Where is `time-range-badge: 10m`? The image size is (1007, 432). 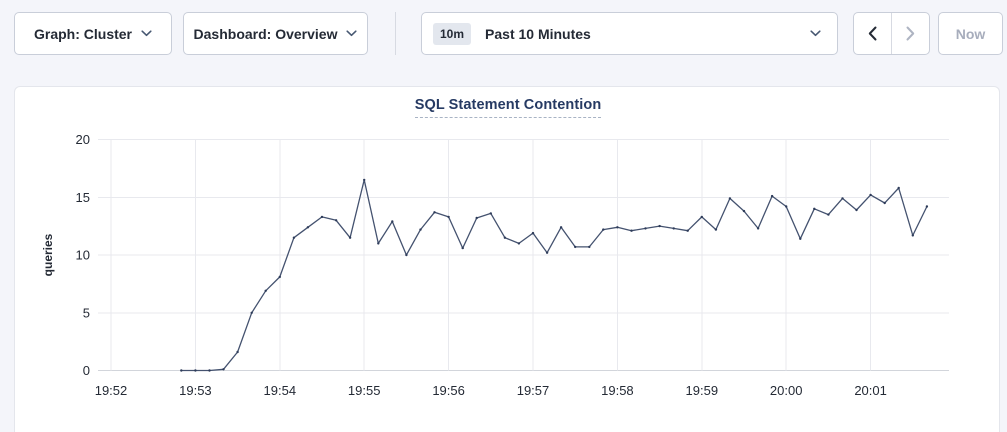 time-range-badge: 10m is located at coordinates (452, 33).